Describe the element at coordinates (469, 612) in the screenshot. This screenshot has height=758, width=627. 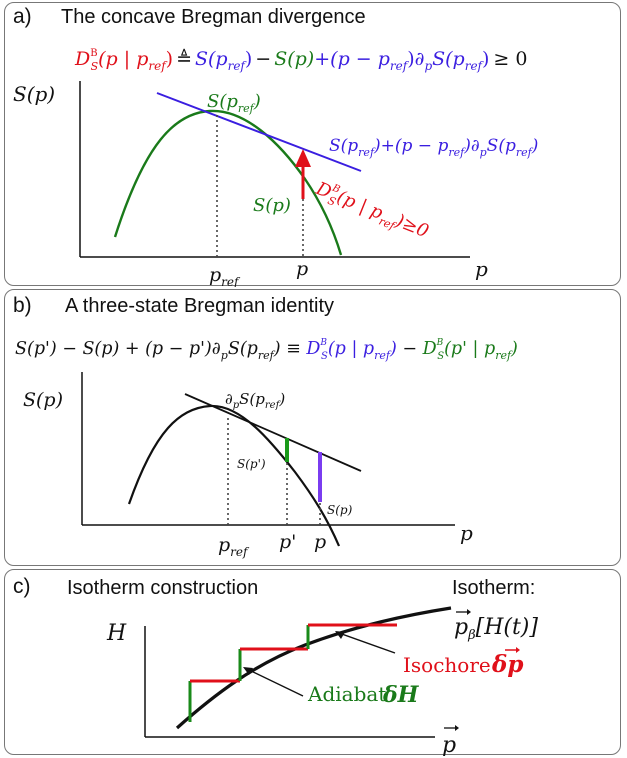
I see `panel-c-isotherm-vec-head` at that location.